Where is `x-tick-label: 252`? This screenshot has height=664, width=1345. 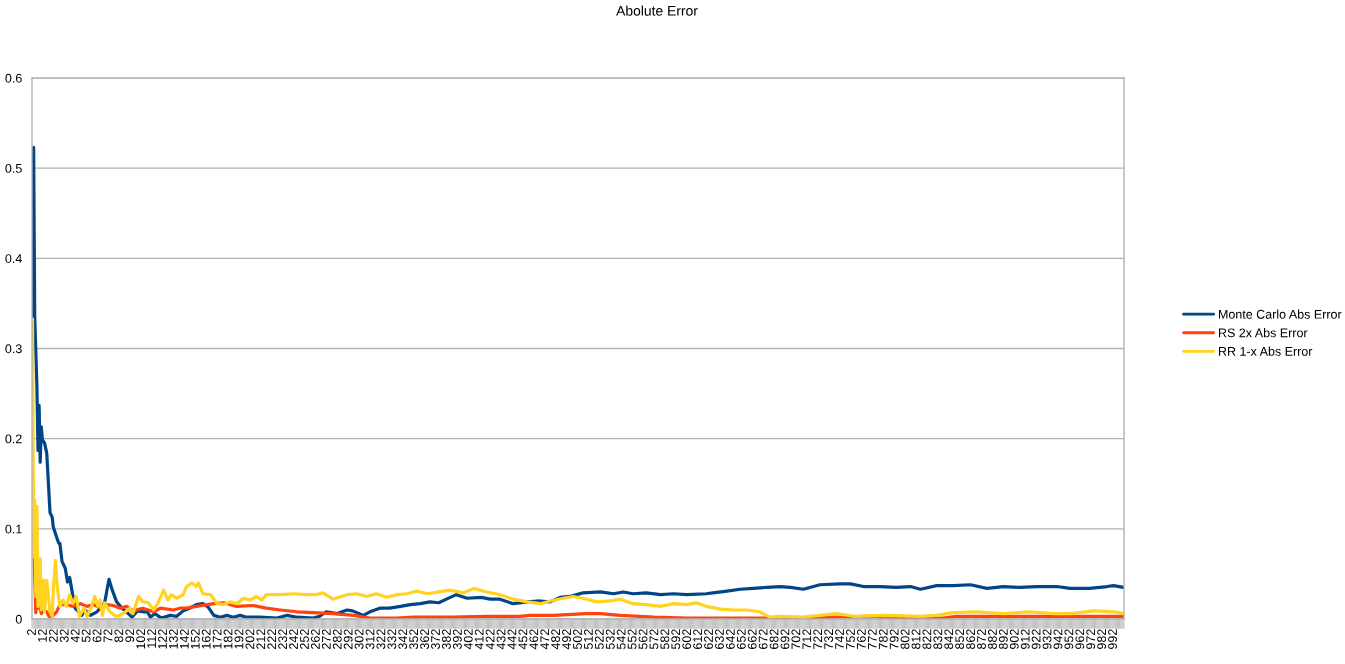
x-tick-label: 252 is located at coordinates (304, 639).